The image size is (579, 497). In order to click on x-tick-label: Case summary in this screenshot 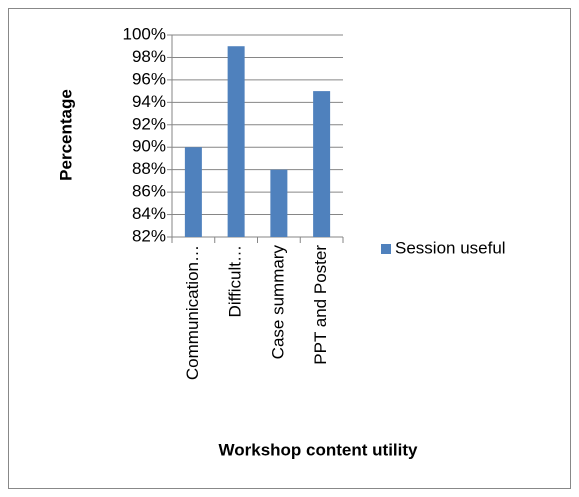, I will do `click(277, 302)`.